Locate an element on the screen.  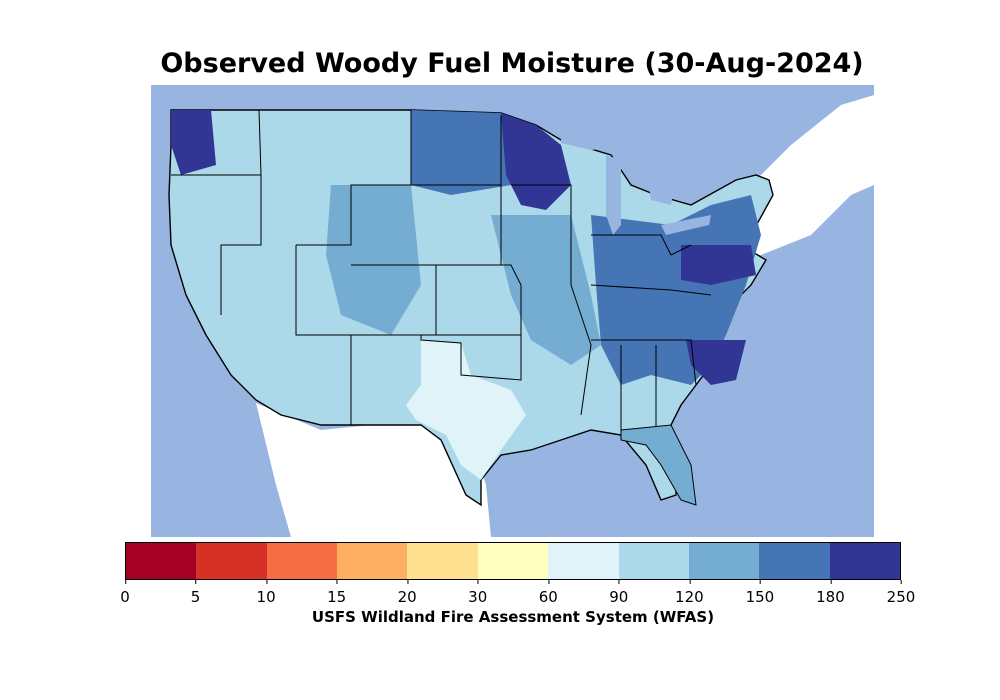
colorbar-tick-label: 30 is located at coordinates (477, 593).